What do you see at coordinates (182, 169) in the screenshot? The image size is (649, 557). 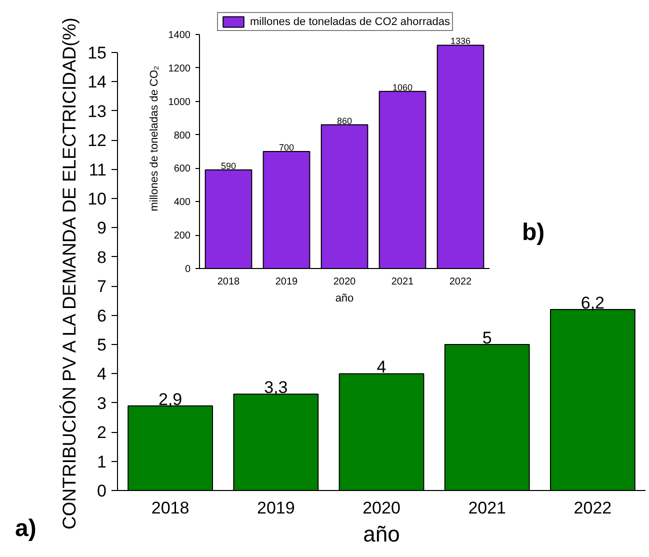 I see `y-tick-label: 600` at bounding box center [182, 169].